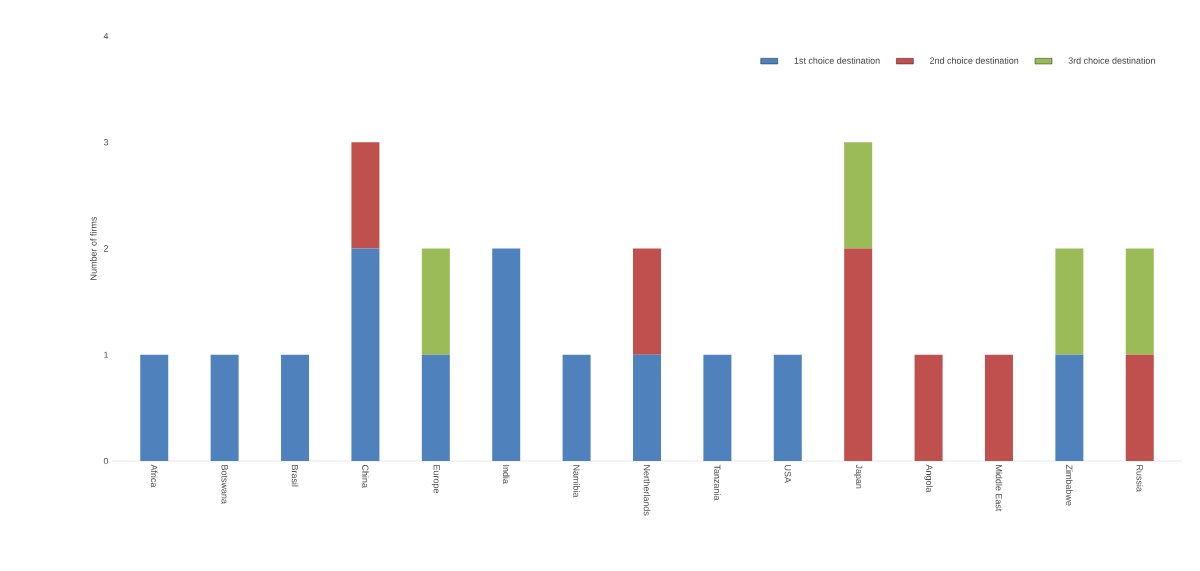 The image size is (1200, 571). Describe the element at coordinates (576, 481) in the screenshot. I see `x-tick-label: Namibia` at that location.